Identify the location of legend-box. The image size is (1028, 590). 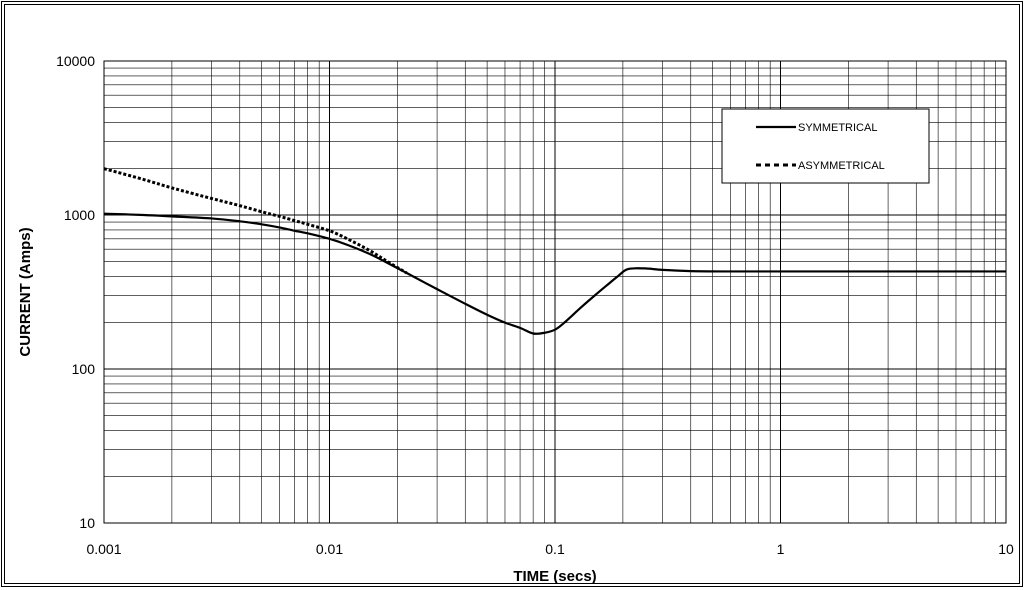
(825, 146).